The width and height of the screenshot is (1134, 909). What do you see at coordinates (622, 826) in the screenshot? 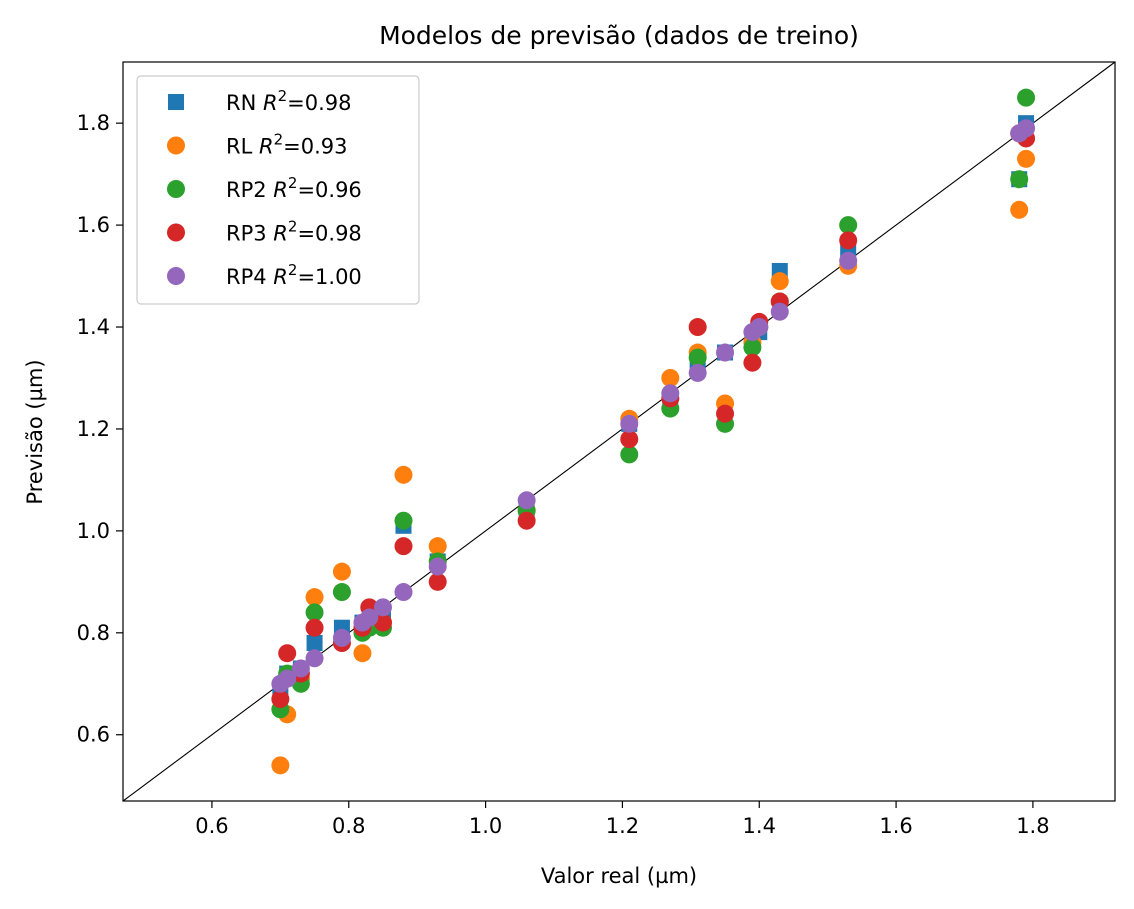
I see `x-tick-label: 1.2` at bounding box center [622, 826].